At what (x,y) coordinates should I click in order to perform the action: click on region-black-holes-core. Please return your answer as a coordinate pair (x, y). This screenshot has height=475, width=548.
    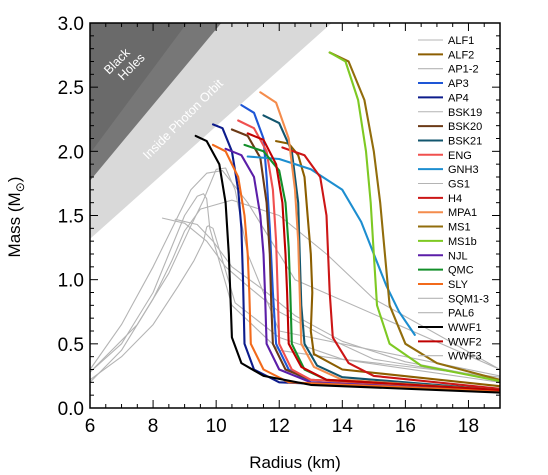
    Looking at the image, I should click on (138, 88).